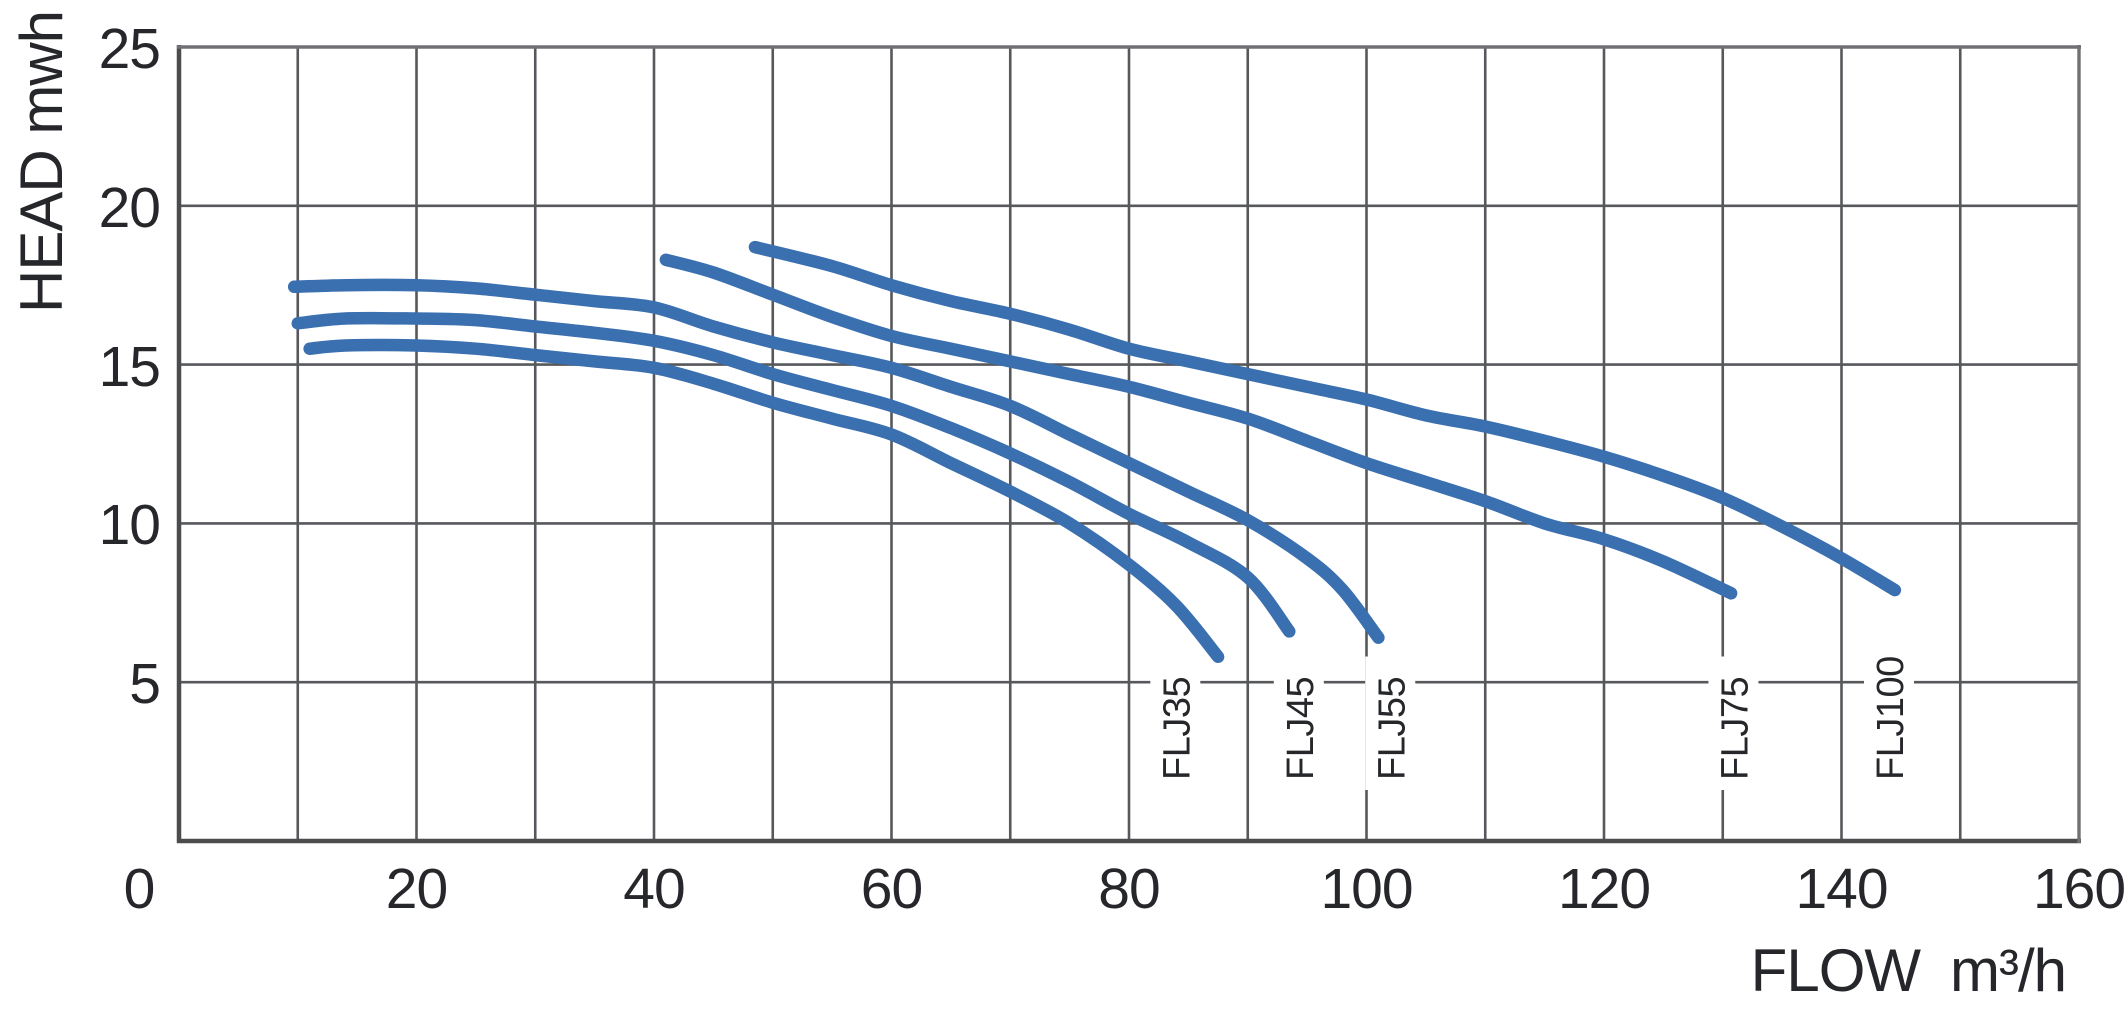 This screenshot has height=1012, width=2126. I want to click on pump-curve-flj35, so click(764, 501).